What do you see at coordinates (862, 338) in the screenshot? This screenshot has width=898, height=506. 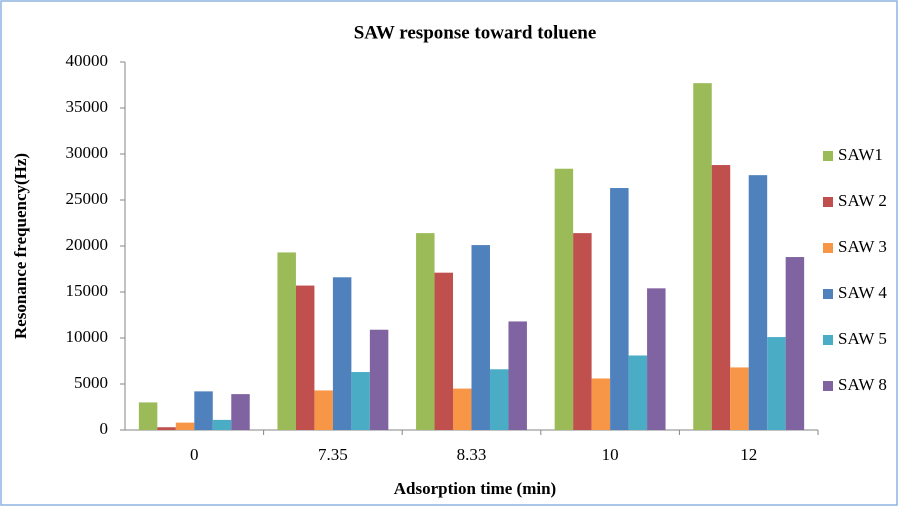 I see `legend-label: SAW 5` at bounding box center [862, 338].